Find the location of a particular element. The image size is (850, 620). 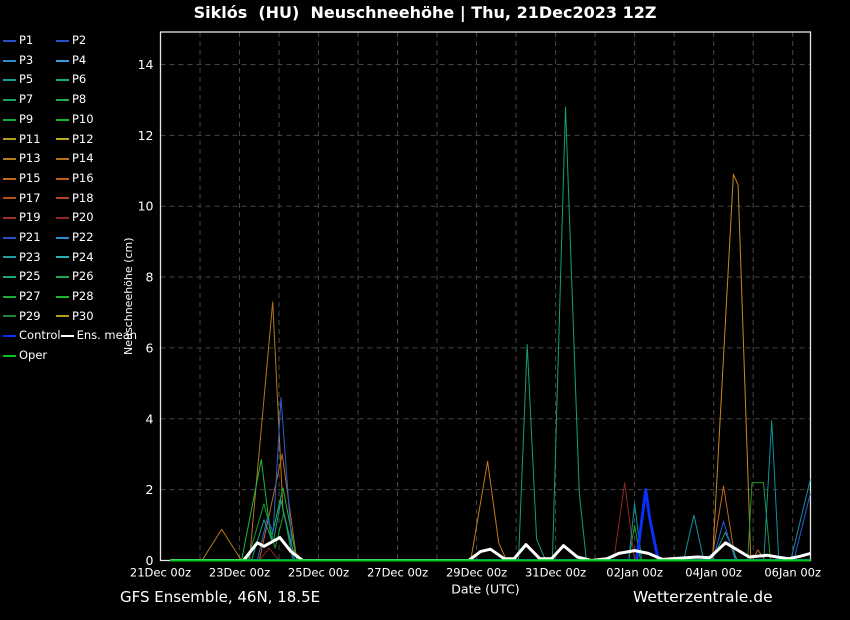

legend-item-p29: P29 is located at coordinates (29, 315).